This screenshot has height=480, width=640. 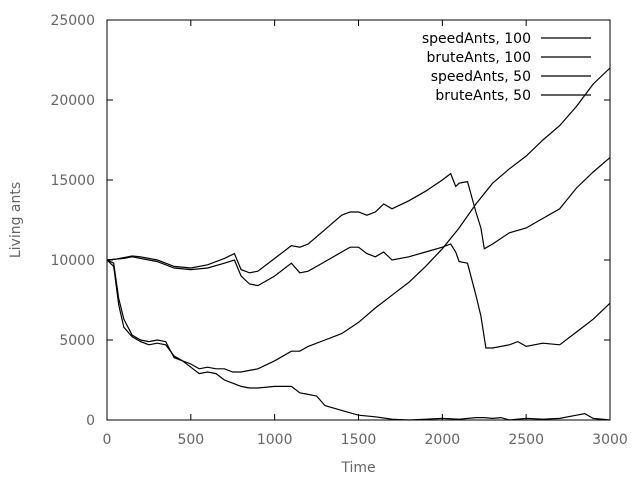 I want to click on x-tick-label: 2000, so click(x=443, y=440).